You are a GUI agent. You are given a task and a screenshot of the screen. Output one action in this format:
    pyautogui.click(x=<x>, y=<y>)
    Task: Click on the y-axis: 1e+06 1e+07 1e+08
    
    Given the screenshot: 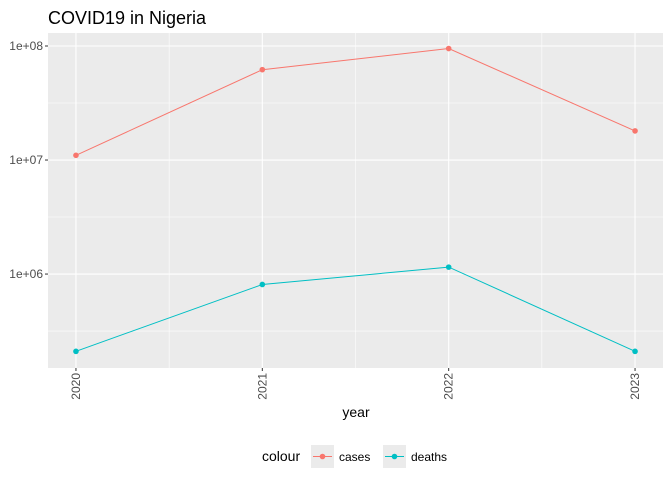 What is the action you would take?
    pyautogui.click(x=28, y=160)
    